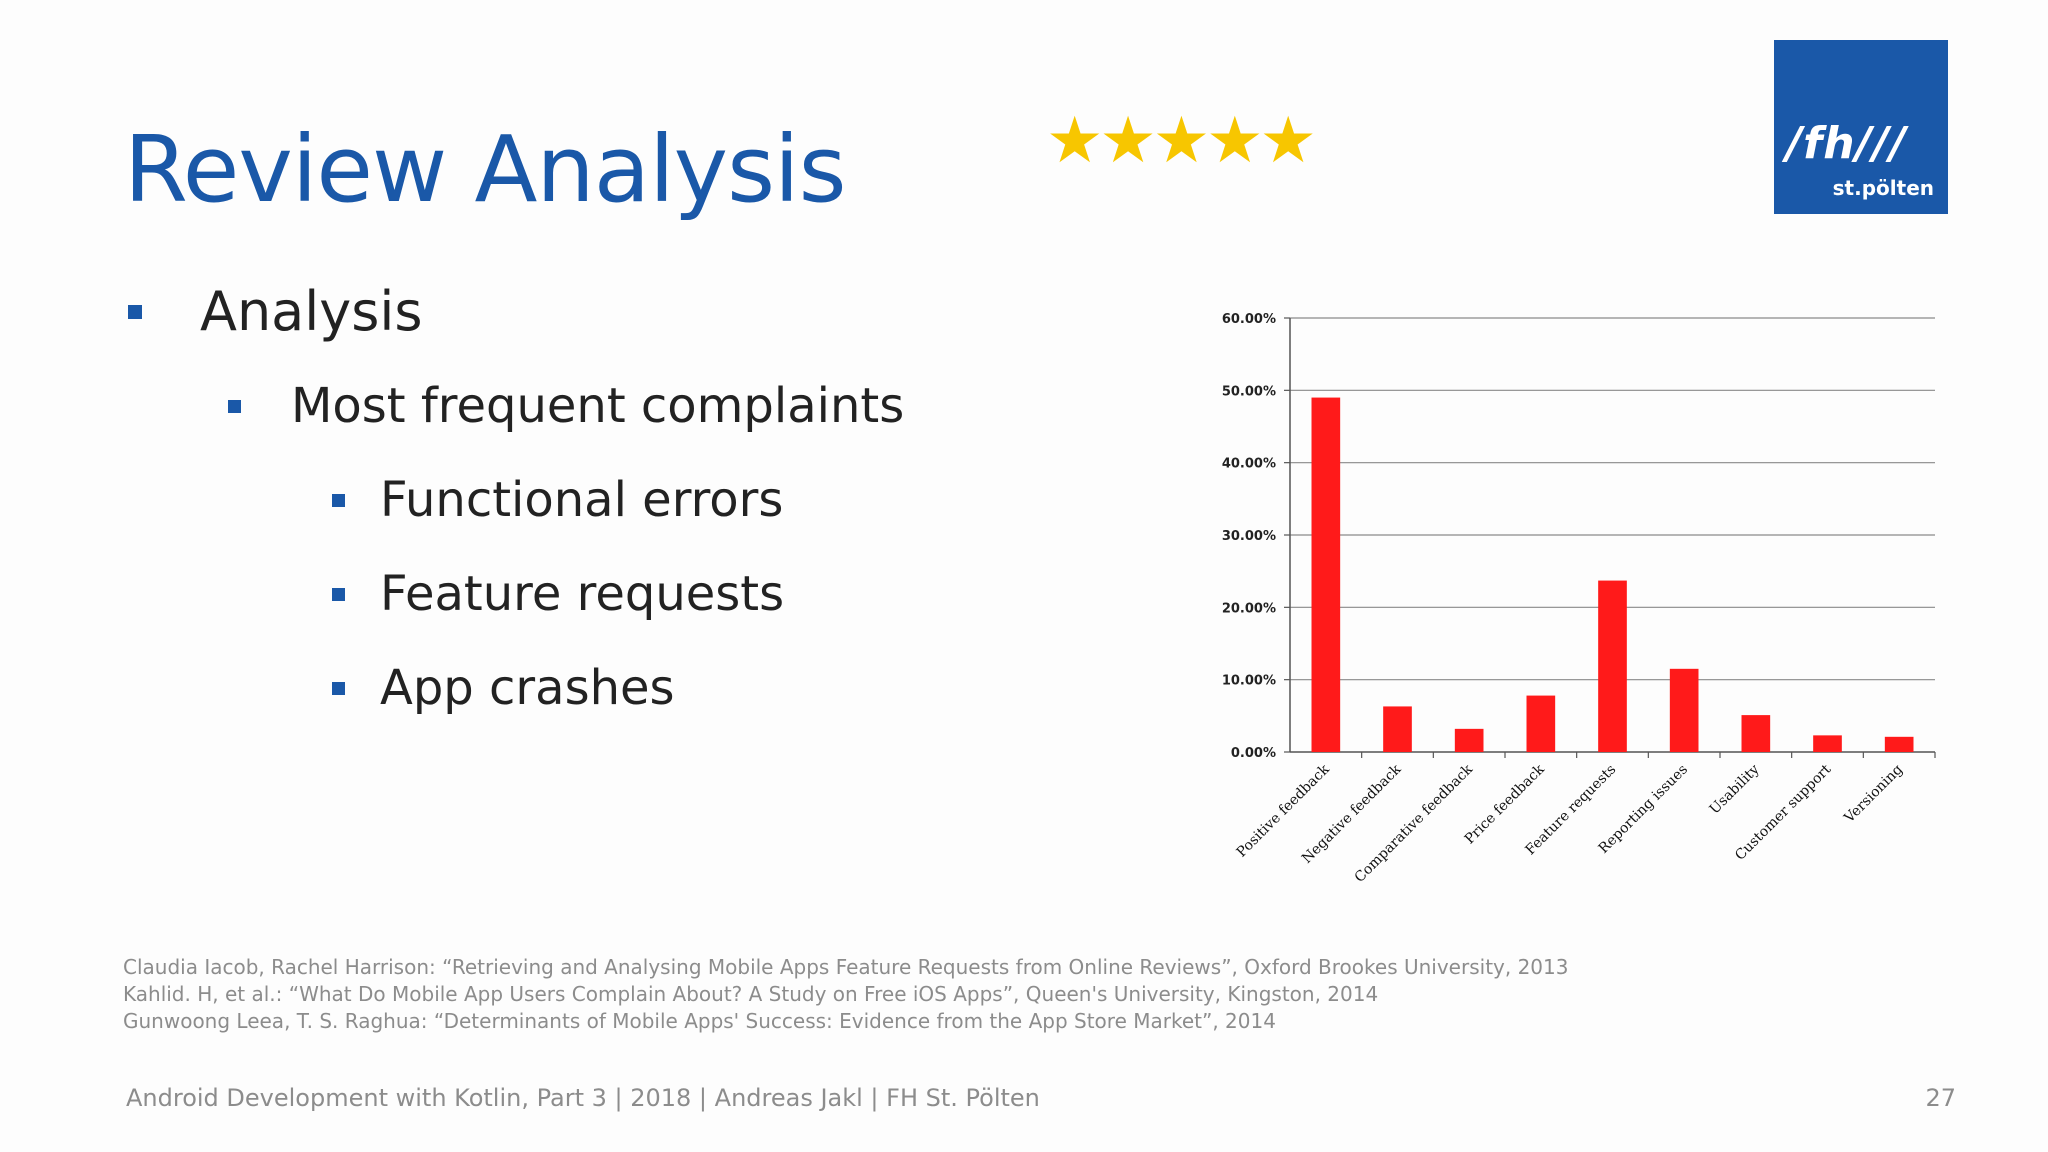 The height and width of the screenshot is (1152, 2048). What do you see at coordinates (1249, 391) in the screenshot?
I see `y-tick-label: 50.00%` at bounding box center [1249, 391].